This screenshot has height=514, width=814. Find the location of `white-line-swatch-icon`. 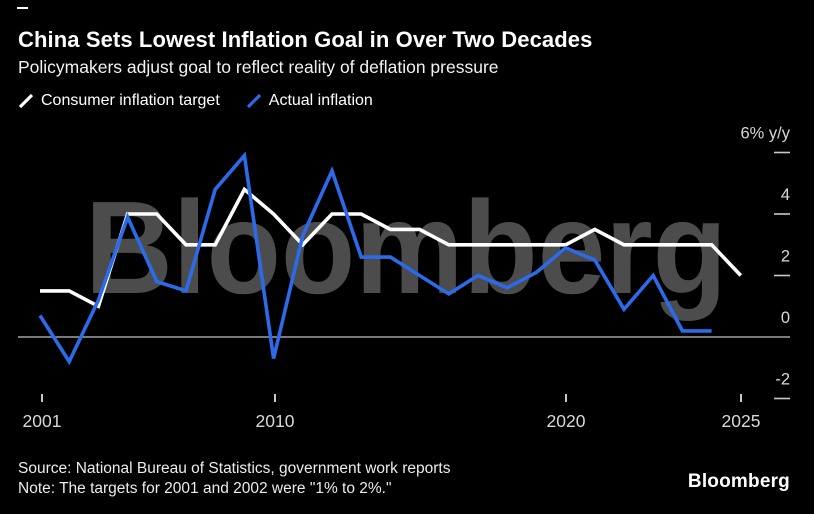

white-line-swatch-icon is located at coordinates (26, 101).